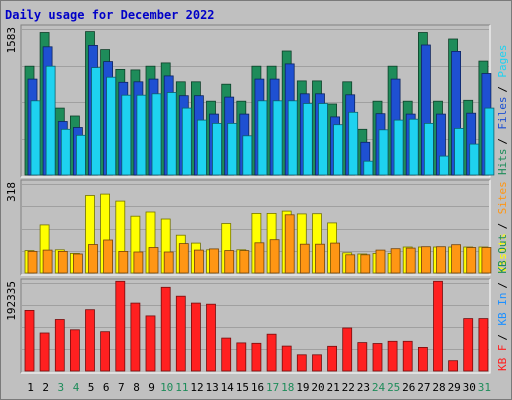  I want to click on x-tick-label-27: 27, so click(423, 387).